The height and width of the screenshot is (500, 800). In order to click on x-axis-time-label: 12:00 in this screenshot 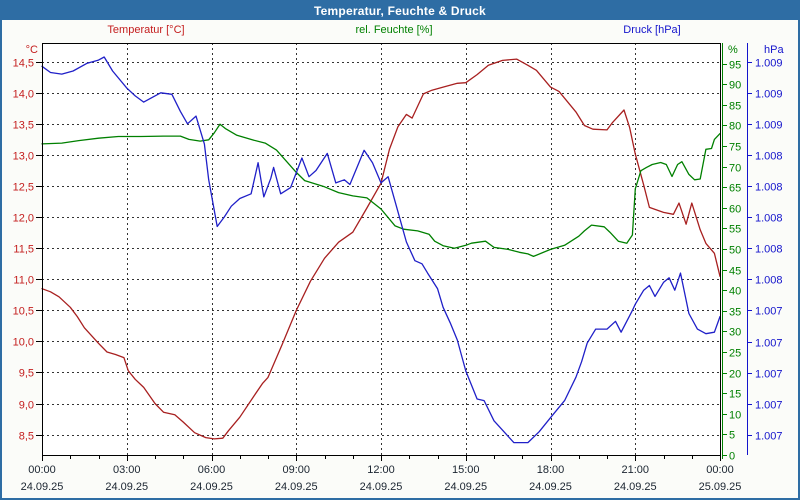, I will do `click(381, 470)`.